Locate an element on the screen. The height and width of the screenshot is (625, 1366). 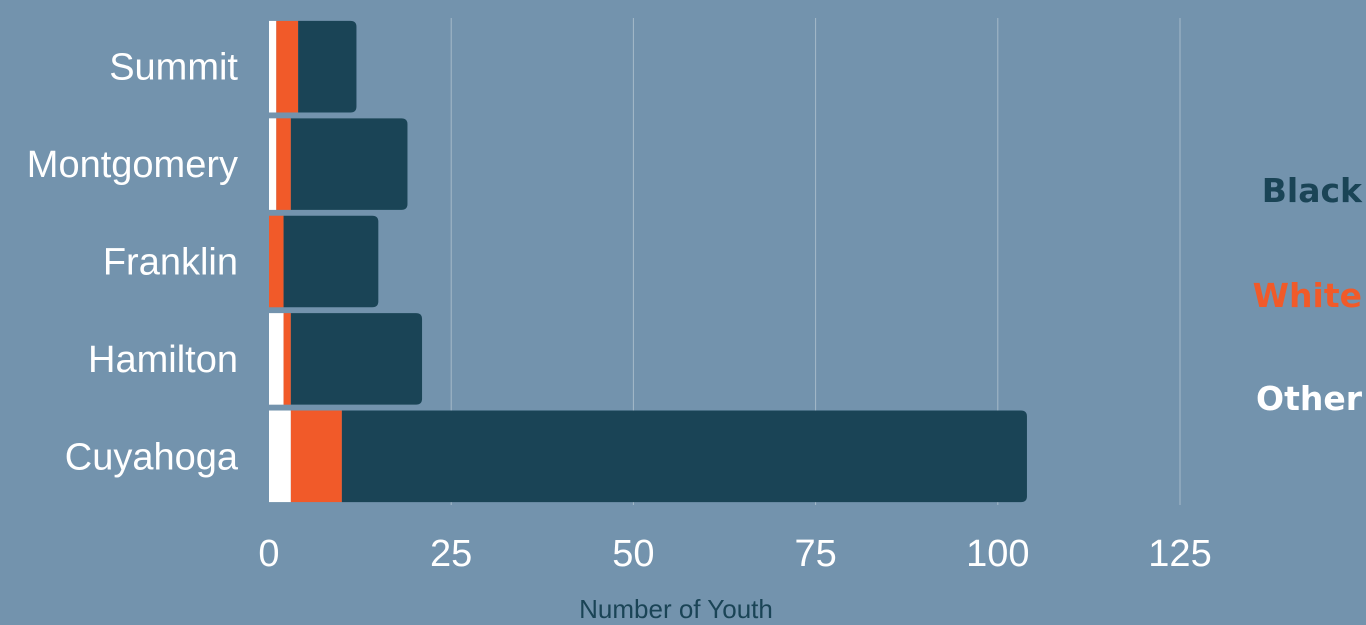
category-label-franklin: Franklin is located at coordinates (170, 263).